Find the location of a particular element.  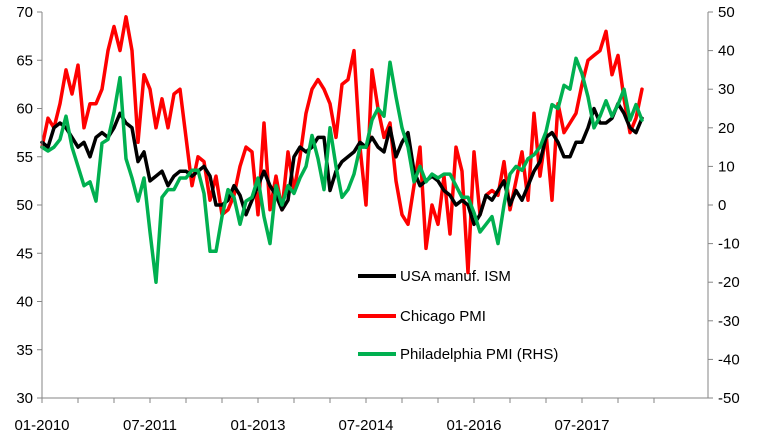

y-left-tick-label: 30 is located at coordinates (24, 398).